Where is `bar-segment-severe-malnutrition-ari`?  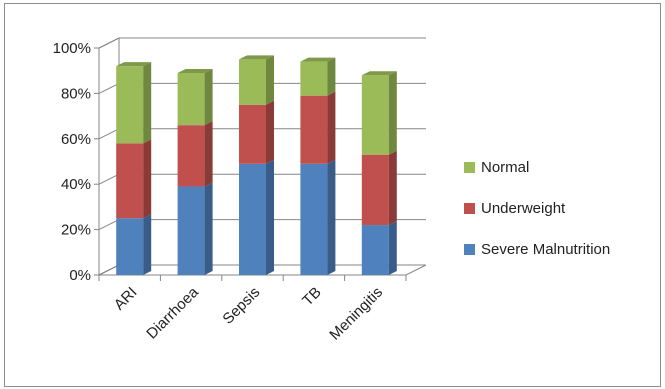
bar-segment-severe-malnutrition-ari is located at coordinates (134, 244).